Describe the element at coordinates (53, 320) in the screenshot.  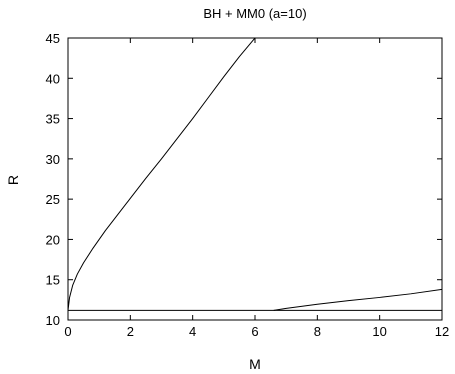
I see `y-tick-label: 10` at that location.